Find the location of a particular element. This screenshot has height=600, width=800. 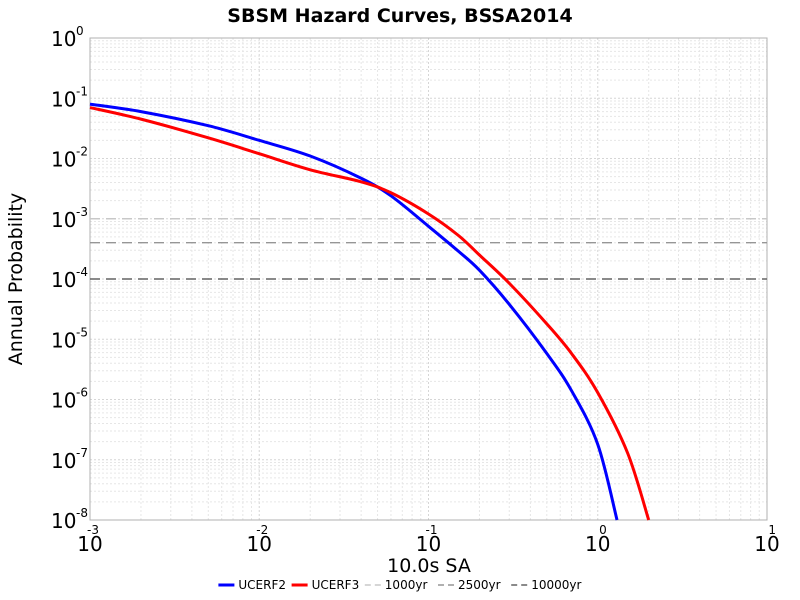

legend-label-10000yr: 10000yr is located at coordinates (556, 585).